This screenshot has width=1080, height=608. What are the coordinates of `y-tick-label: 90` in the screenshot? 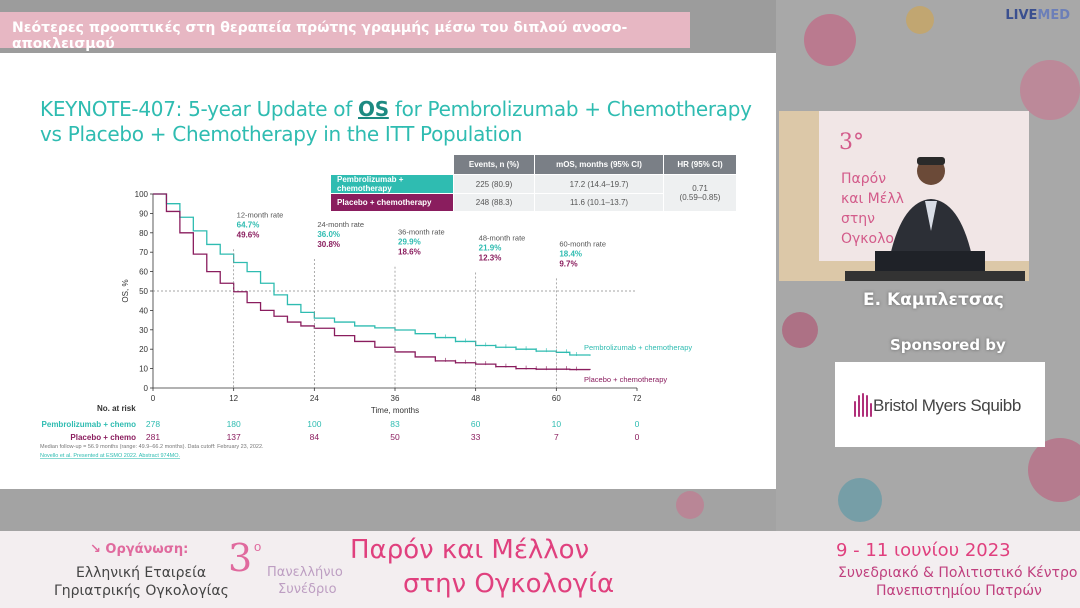 It's located at (143, 213).